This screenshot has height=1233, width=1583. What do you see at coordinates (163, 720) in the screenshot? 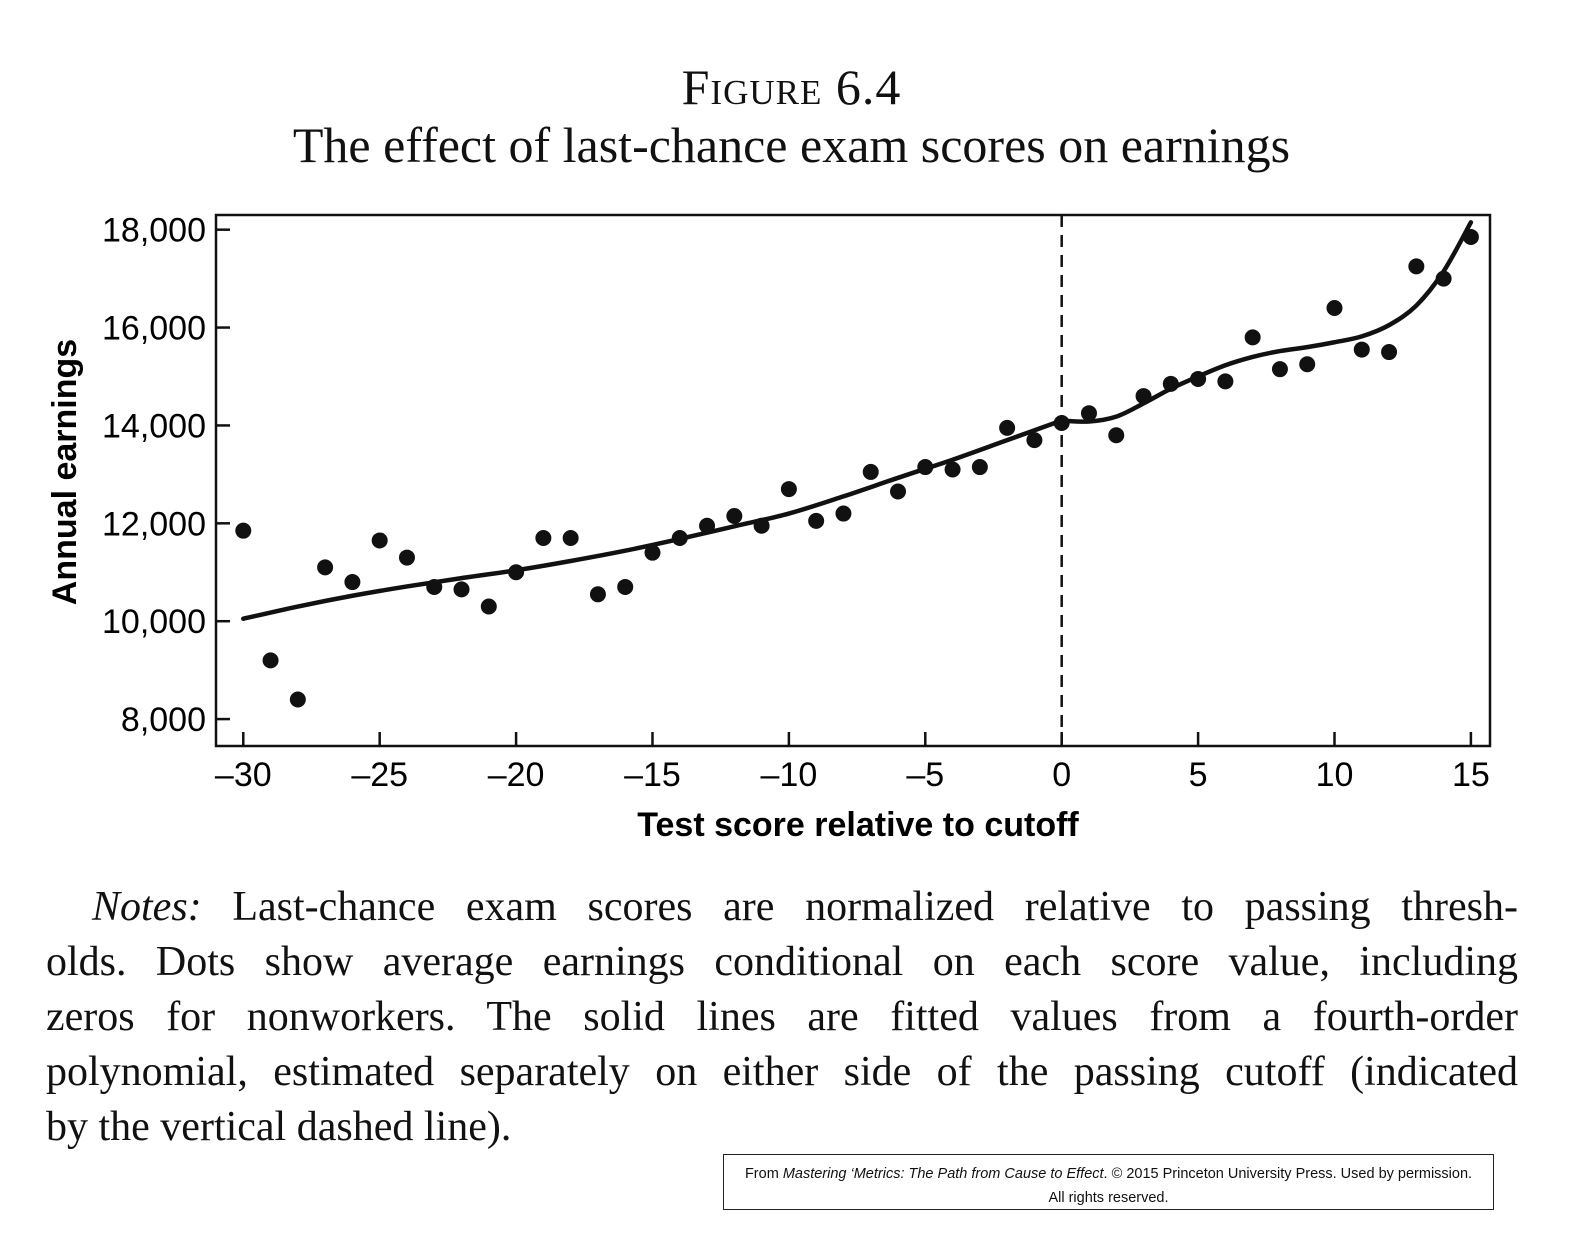
I see `y-tick-label: 8,000` at bounding box center [163, 720].